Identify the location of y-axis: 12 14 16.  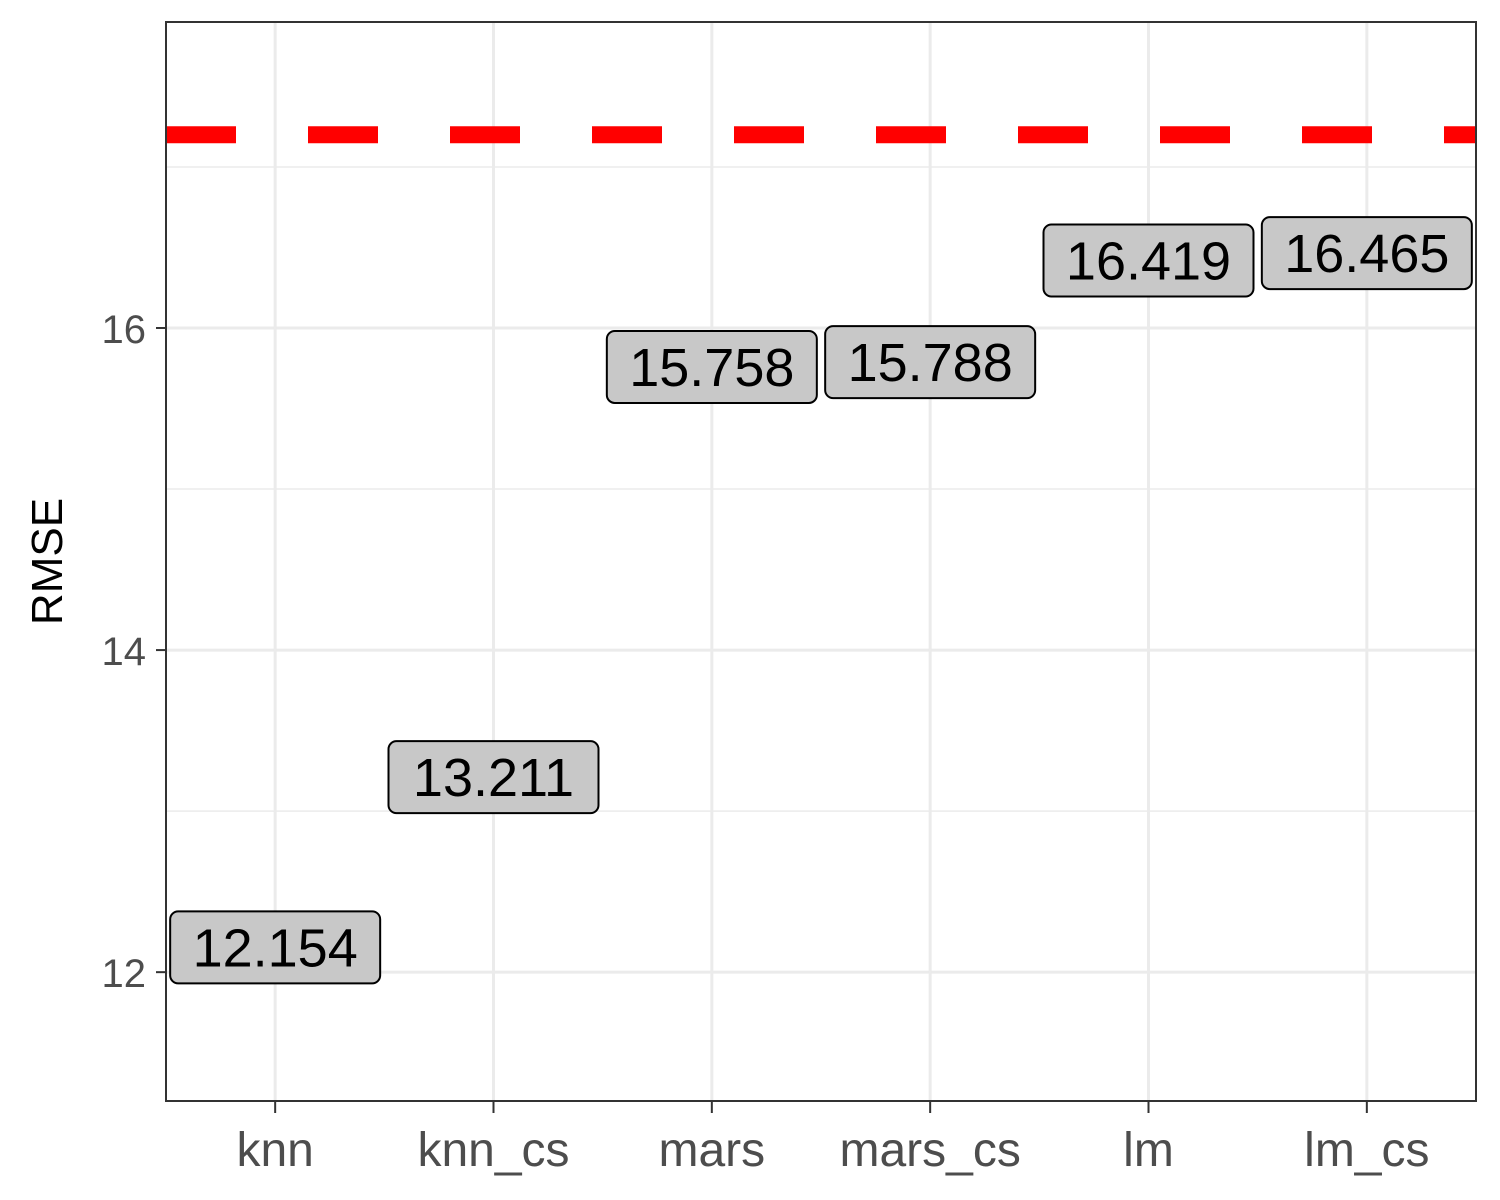
(134, 652).